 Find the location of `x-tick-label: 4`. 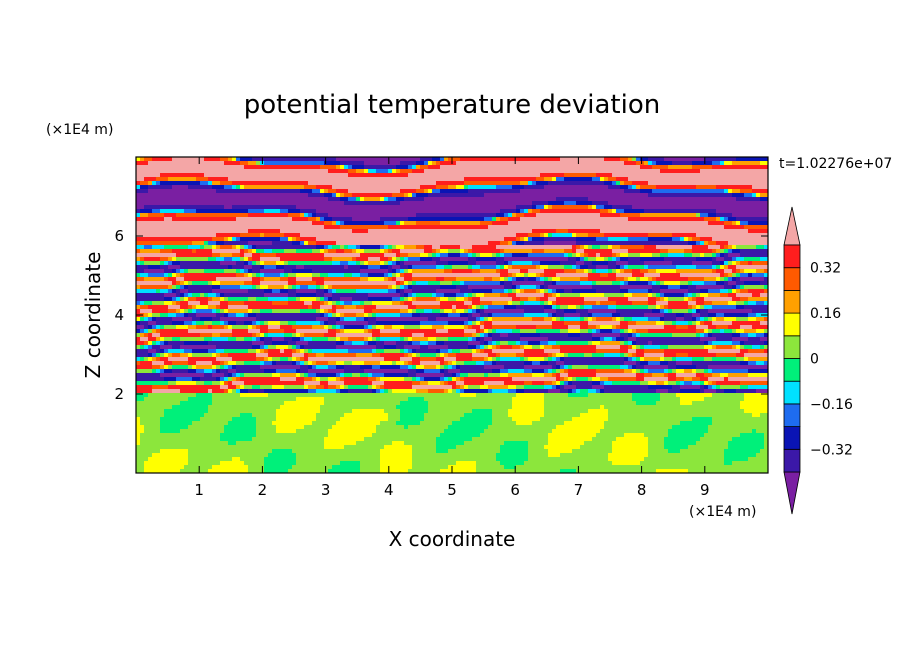

x-tick-label: 4 is located at coordinates (389, 490).